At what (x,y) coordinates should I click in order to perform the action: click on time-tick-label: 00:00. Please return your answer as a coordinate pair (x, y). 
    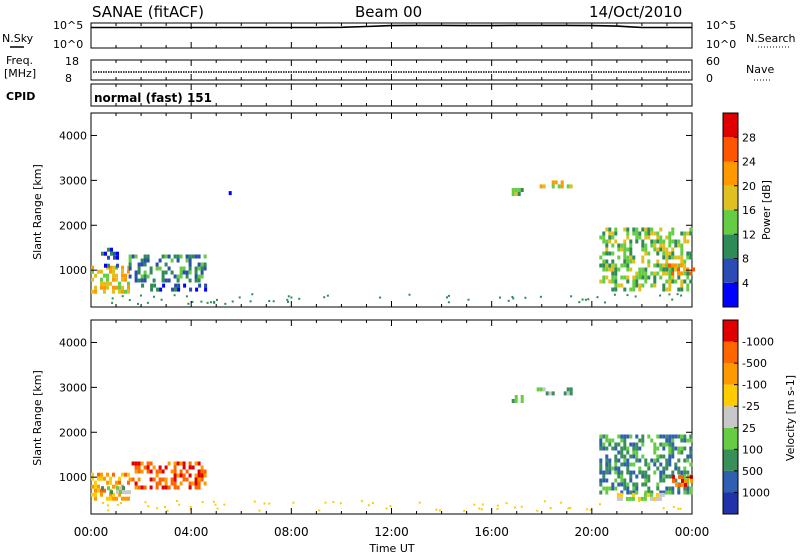
    Looking at the image, I should click on (692, 532).